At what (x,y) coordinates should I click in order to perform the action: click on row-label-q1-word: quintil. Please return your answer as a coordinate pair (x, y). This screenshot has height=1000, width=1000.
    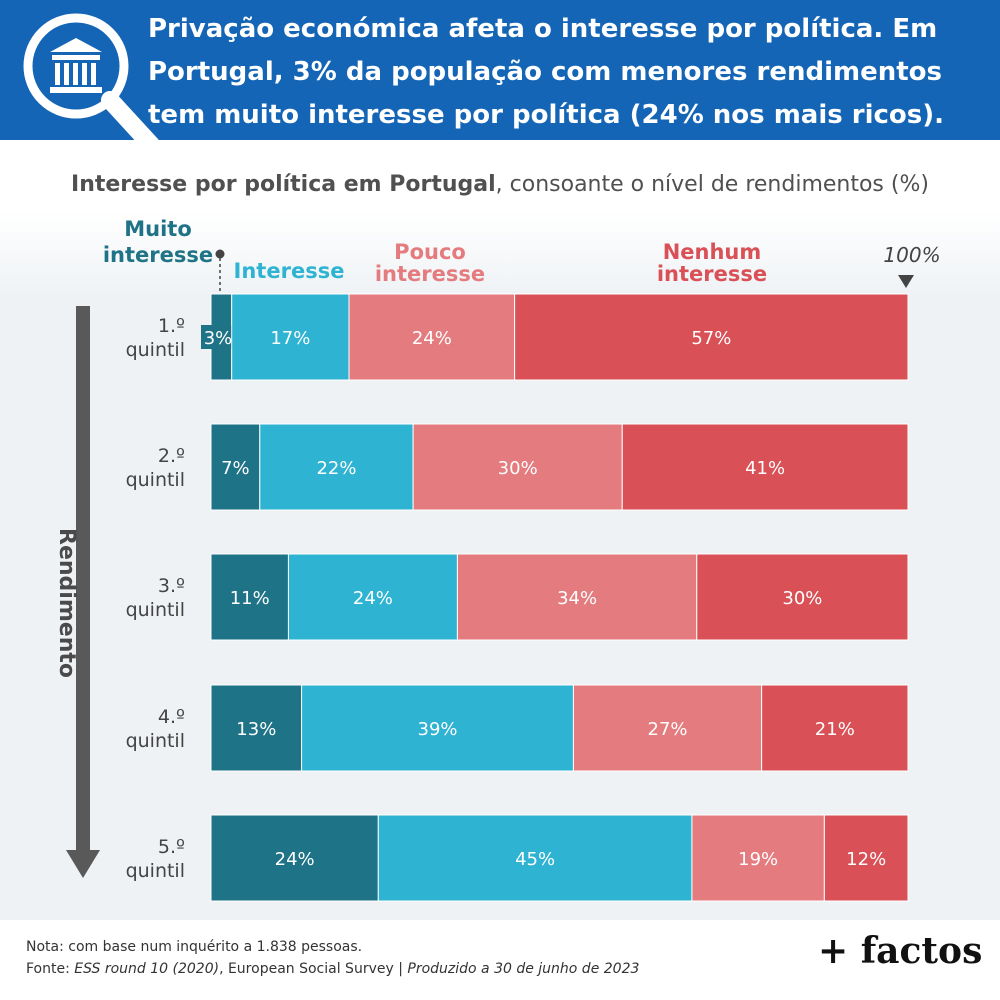
    Looking at the image, I should click on (155, 350).